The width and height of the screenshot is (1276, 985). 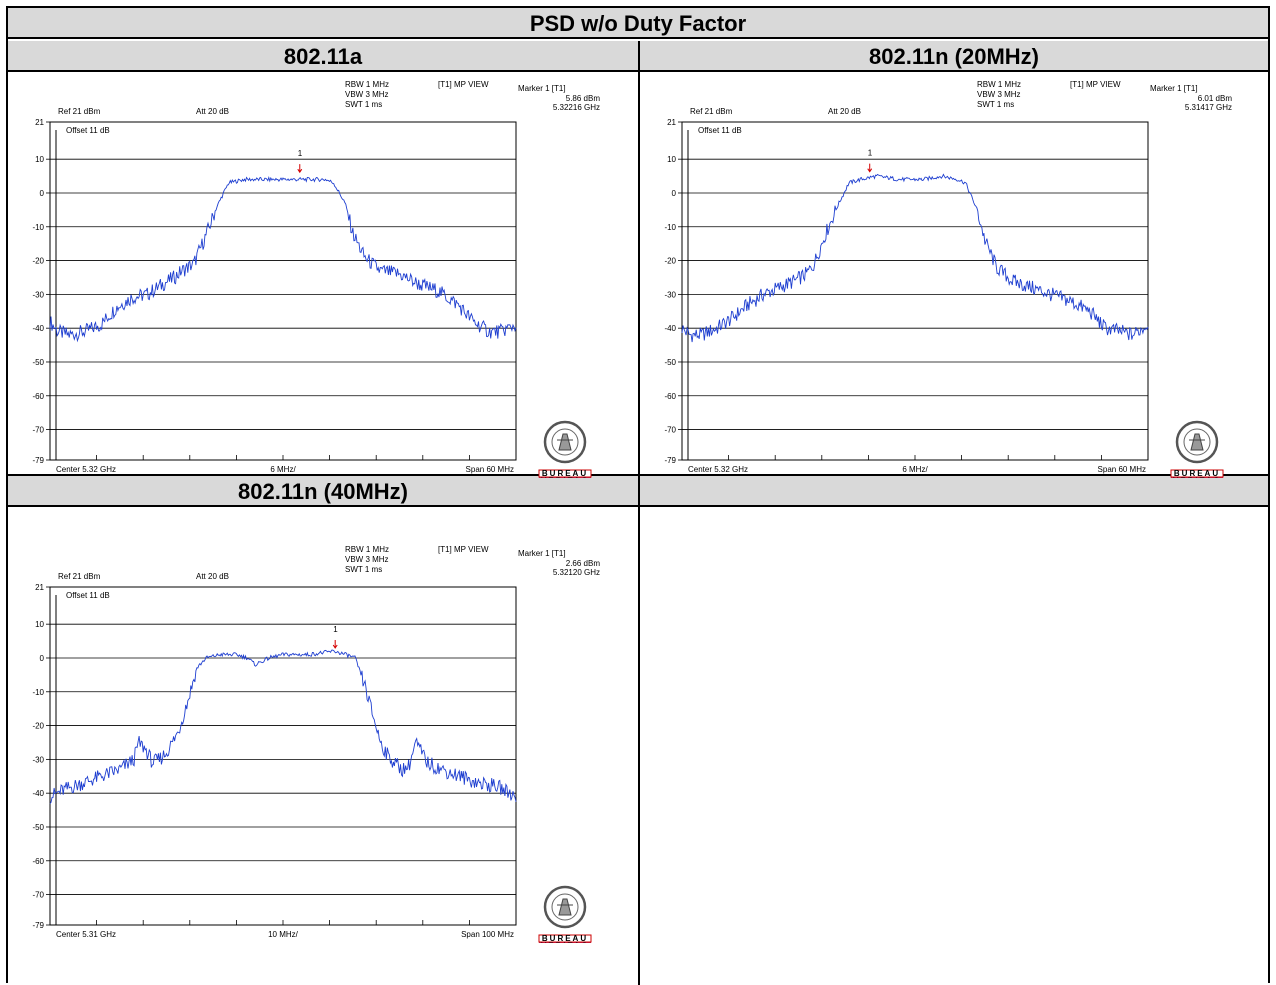 I want to click on column-title-802-11a: 802.11a, so click(x=323, y=56).